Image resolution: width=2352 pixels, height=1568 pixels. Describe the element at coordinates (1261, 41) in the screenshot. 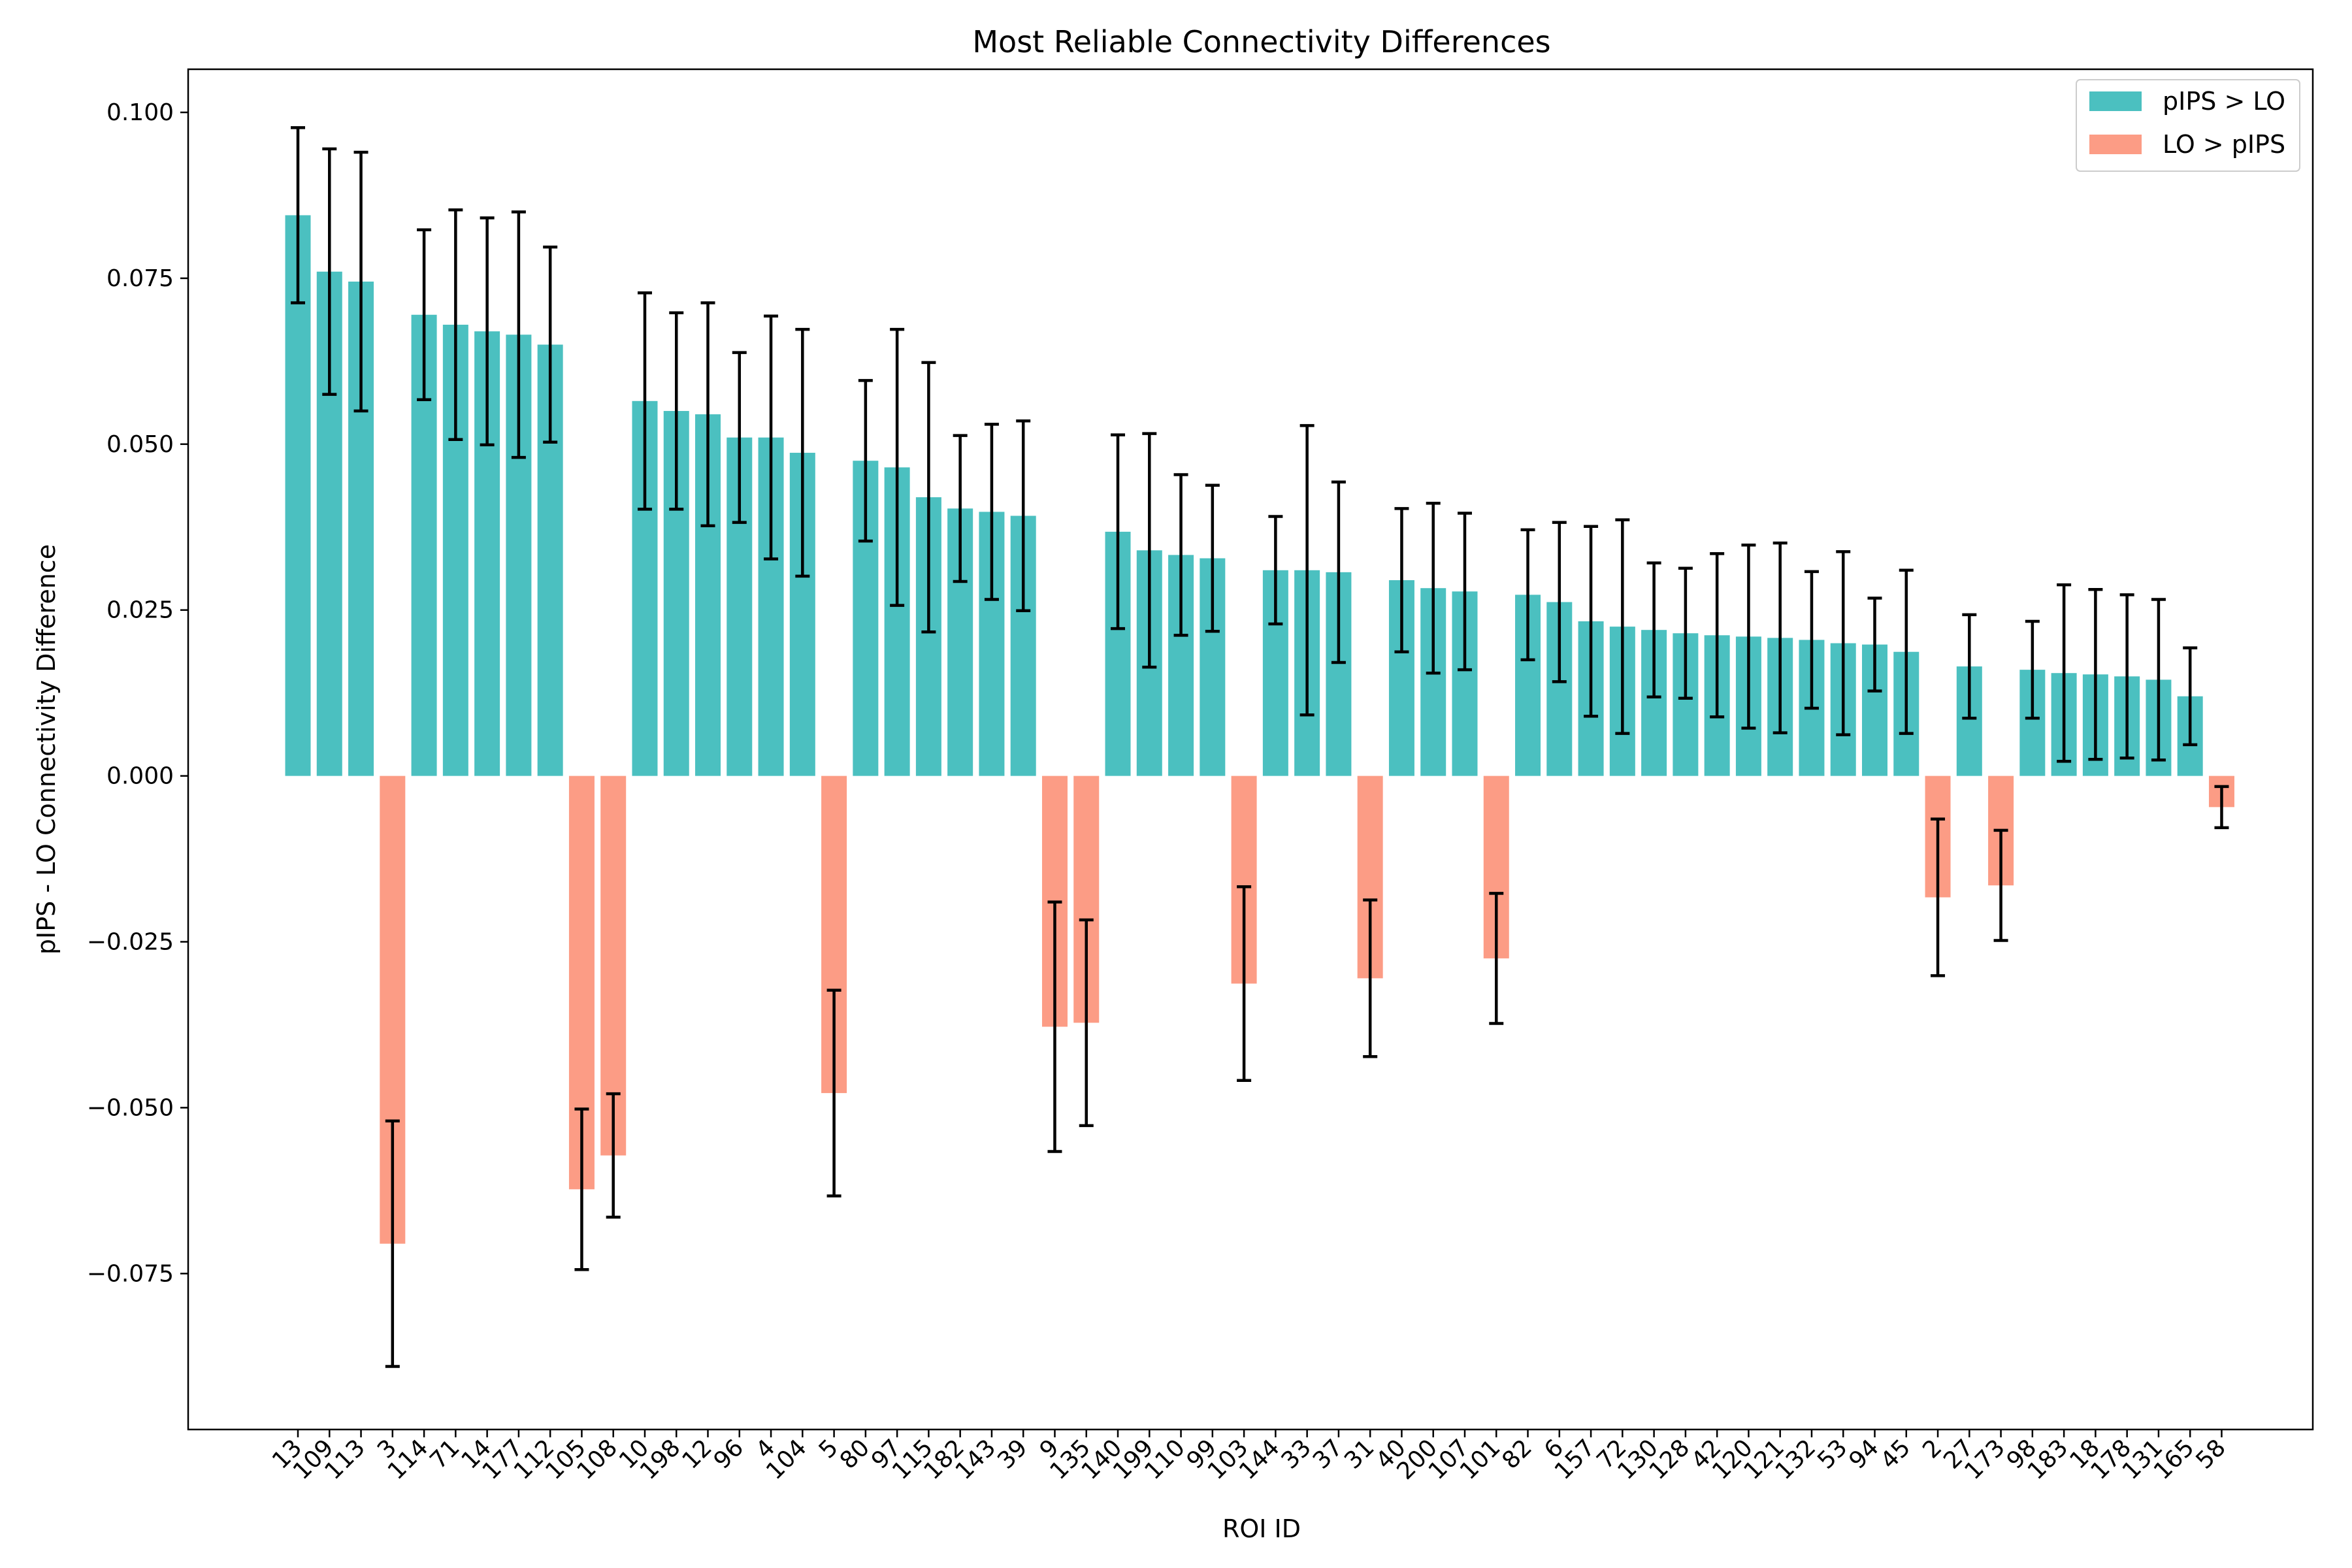

I see `chart-title: Most Reliable Connectivity Differences` at that location.